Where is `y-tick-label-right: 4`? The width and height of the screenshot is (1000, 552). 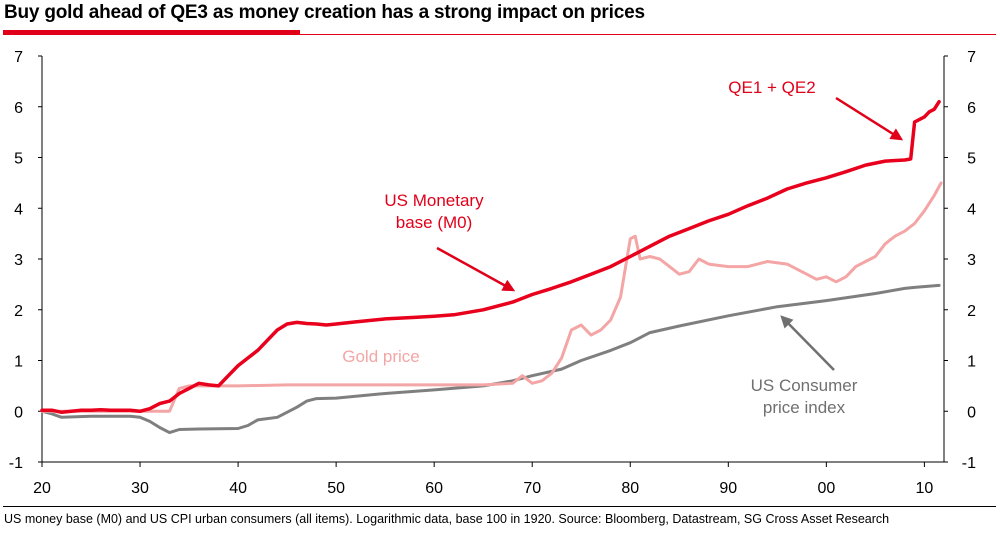
y-tick-label-right: 4 is located at coordinates (971, 209).